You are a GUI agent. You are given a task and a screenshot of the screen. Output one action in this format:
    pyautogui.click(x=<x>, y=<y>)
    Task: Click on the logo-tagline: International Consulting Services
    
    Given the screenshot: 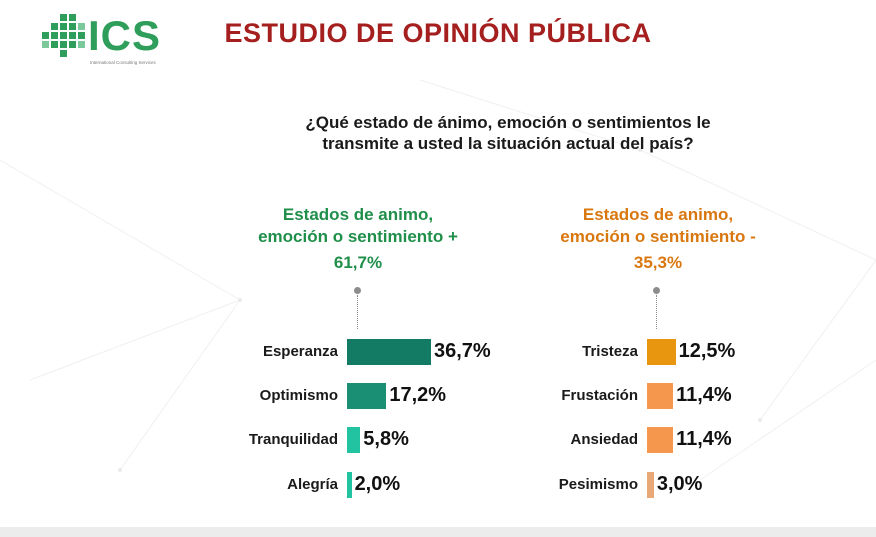 What is the action you would take?
    pyautogui.click(x=123, y=62)
    